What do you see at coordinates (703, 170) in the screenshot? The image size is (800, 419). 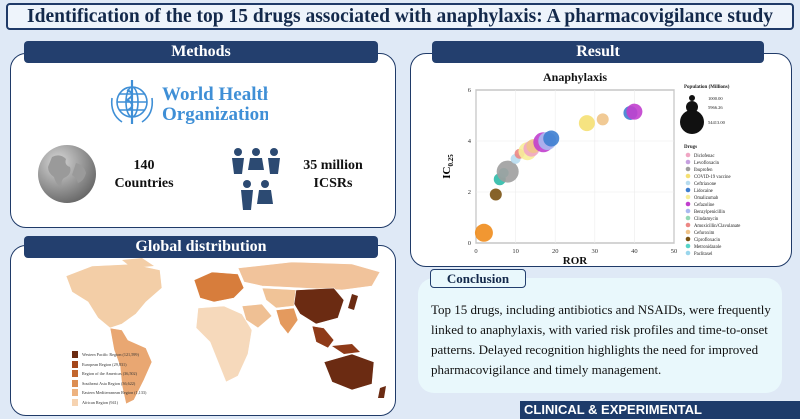 I see `drug-legend-label: Ibuprofen` at bounding box center [703, 170].